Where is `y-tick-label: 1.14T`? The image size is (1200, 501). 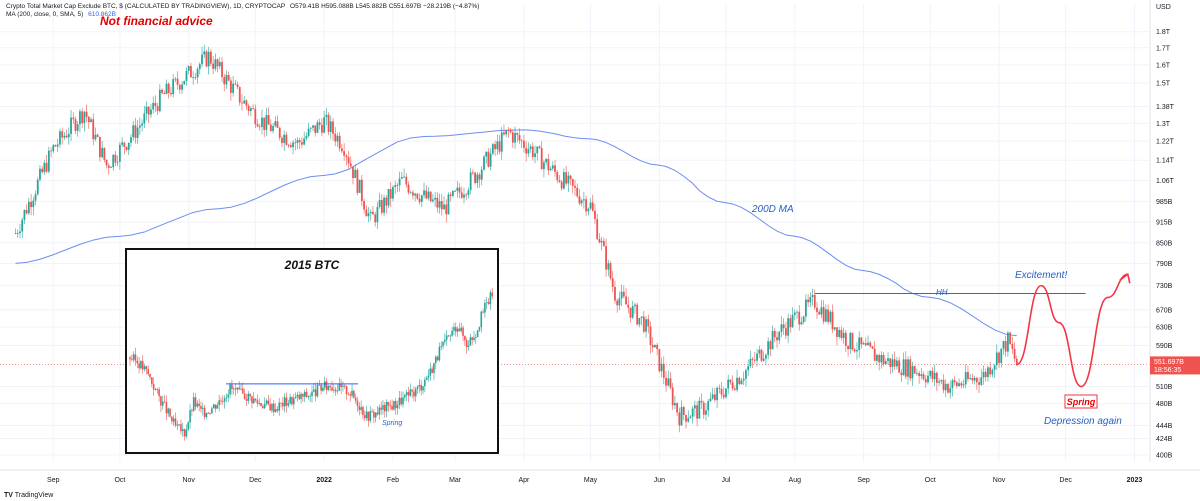 y-tick-label: 1.14T is located at coordinates (1165, 161).